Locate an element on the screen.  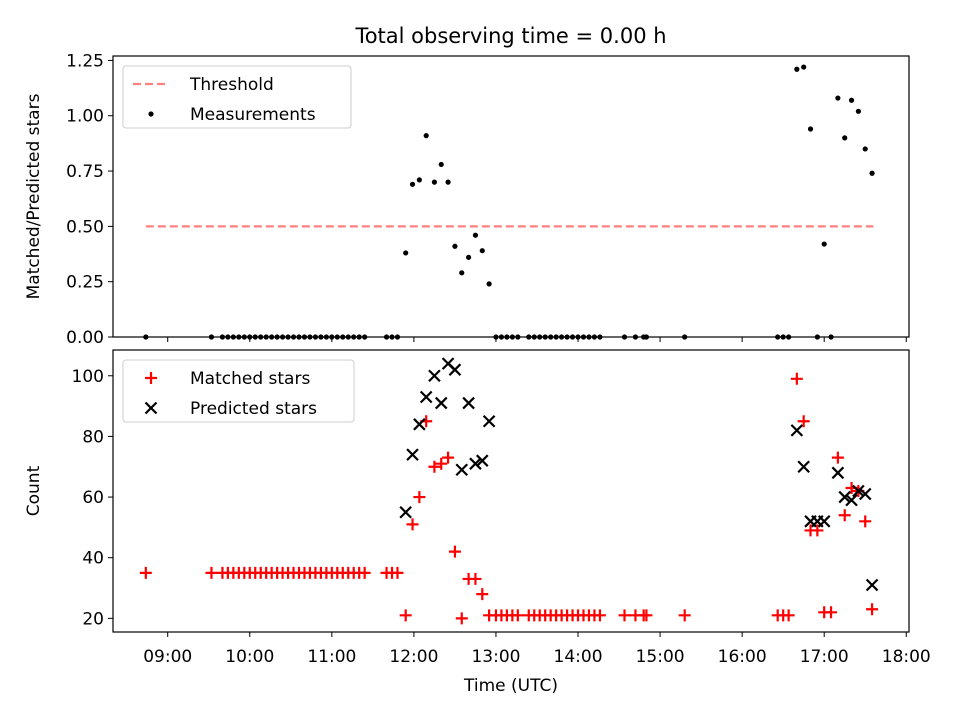
chart-title: Total observing time = 0.00 h is located at coordinates (510, 36).